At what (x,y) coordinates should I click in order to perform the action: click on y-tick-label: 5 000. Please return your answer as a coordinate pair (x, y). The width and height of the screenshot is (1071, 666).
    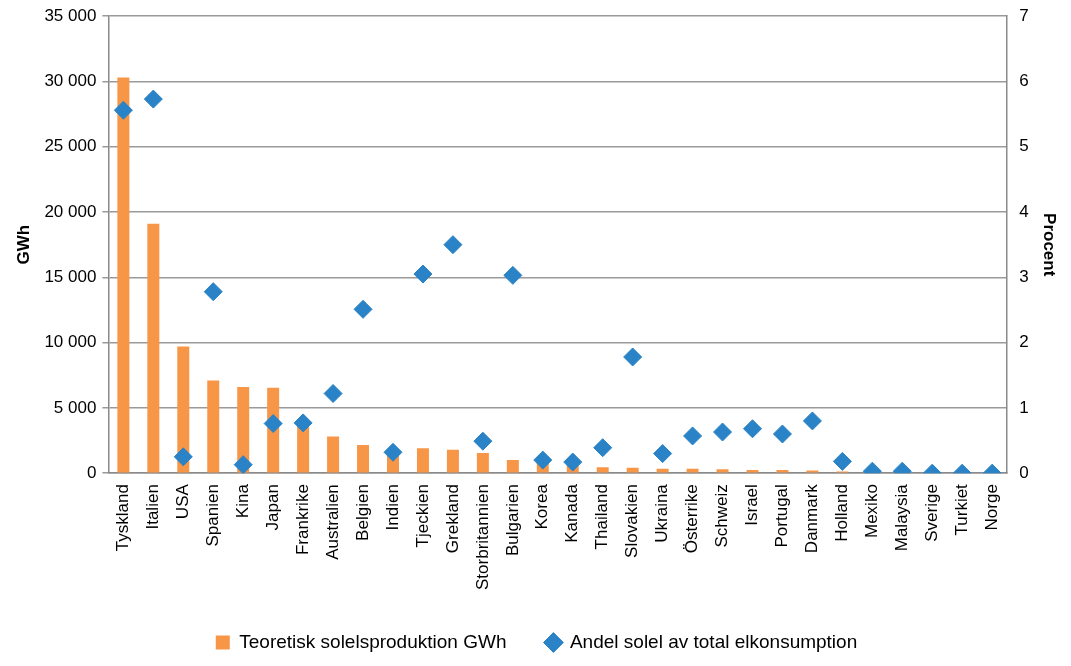
    Looking at the image, I should click on (75, 407).